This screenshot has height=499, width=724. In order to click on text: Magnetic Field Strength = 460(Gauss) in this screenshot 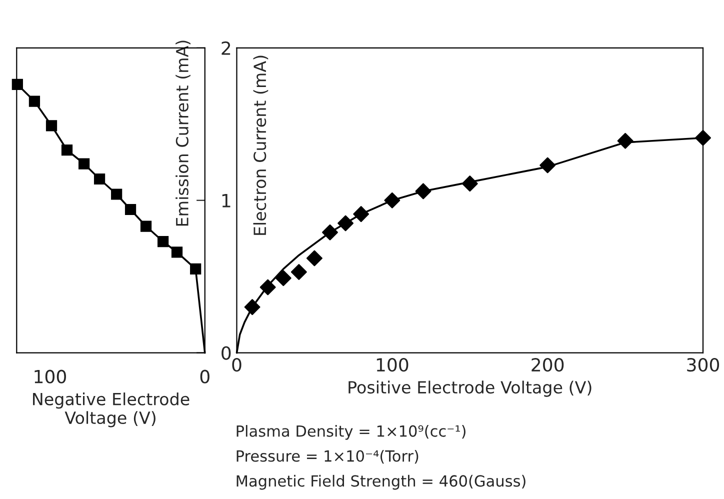, I will do `click(381, 482)`.